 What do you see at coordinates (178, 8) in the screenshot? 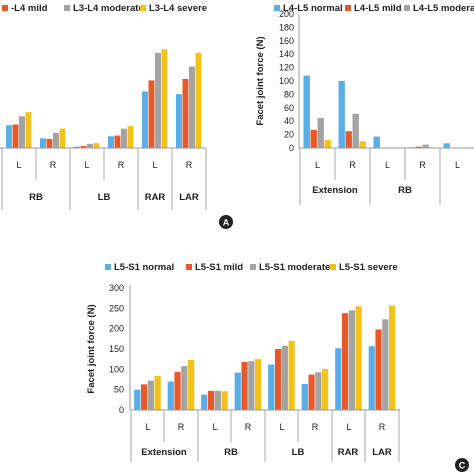
I see `legend-label: L3-L4 severe` at bounding box center [178, 8].